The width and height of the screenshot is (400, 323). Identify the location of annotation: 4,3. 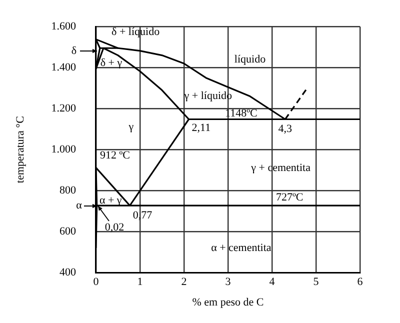
(285, 129).